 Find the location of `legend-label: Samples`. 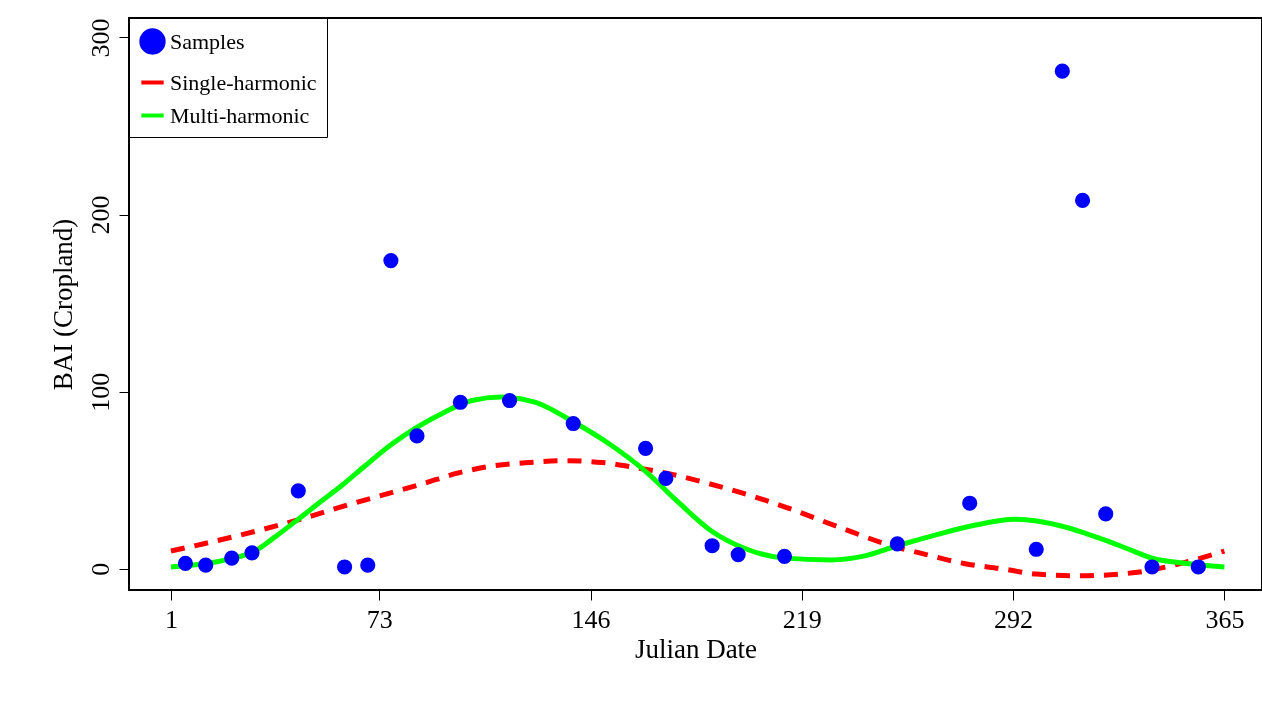

legend-label: Samples is located at coordinates (207, 41).